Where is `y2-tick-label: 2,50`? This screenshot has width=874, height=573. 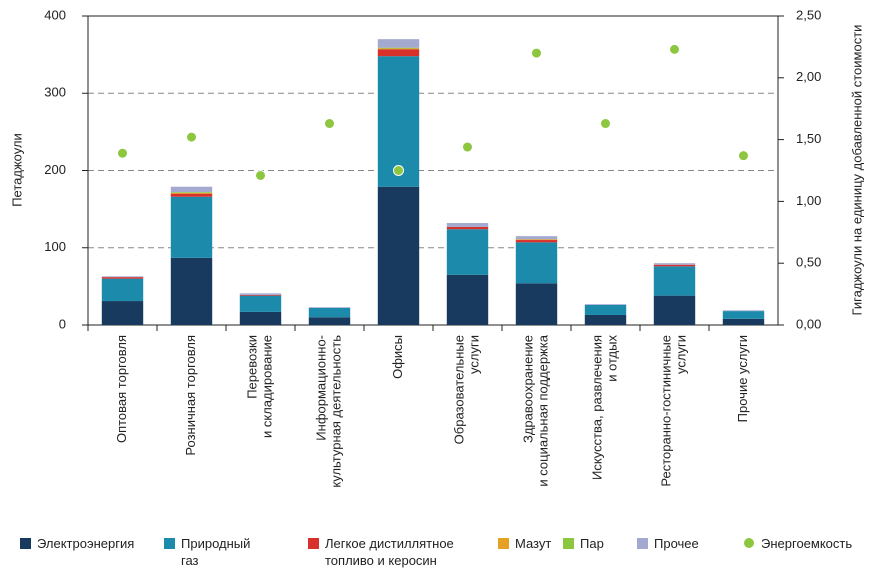
y2-tick-label: 2,50 is located at coordinates (808, 14).